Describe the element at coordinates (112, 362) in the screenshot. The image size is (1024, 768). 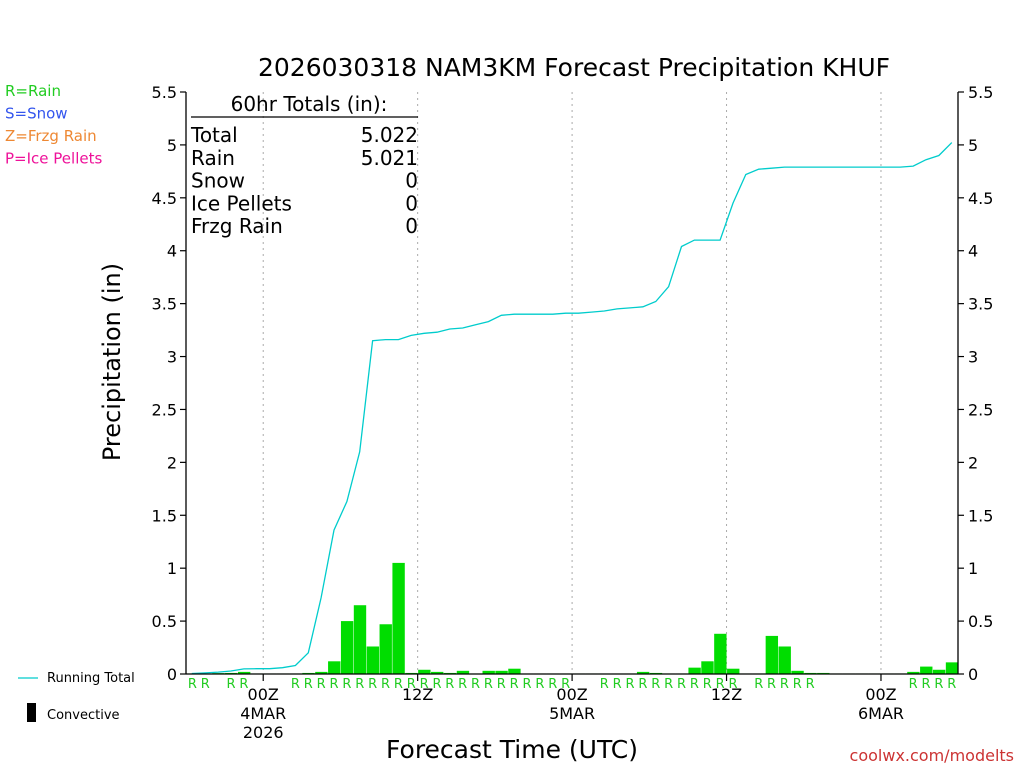
I see `y-axis-label: Precipitation (in)` at that location.